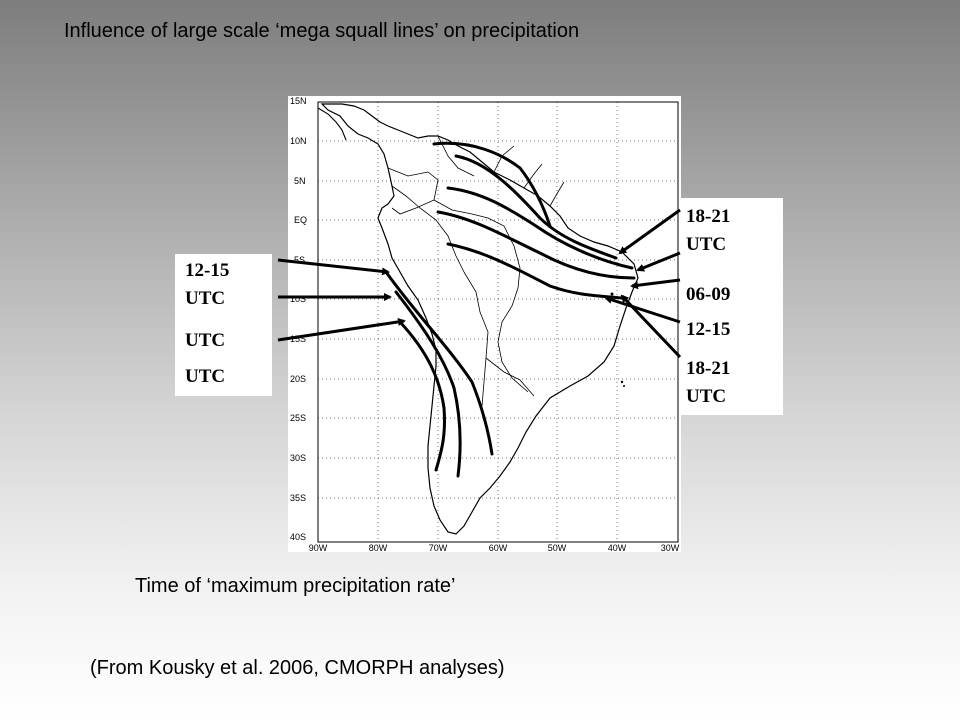 The height and width of the screenshot is (720, 960). What do you see at coordinates (617, 339) in the screenshot?
I see `island-markers` at bounding box center [617, 339].